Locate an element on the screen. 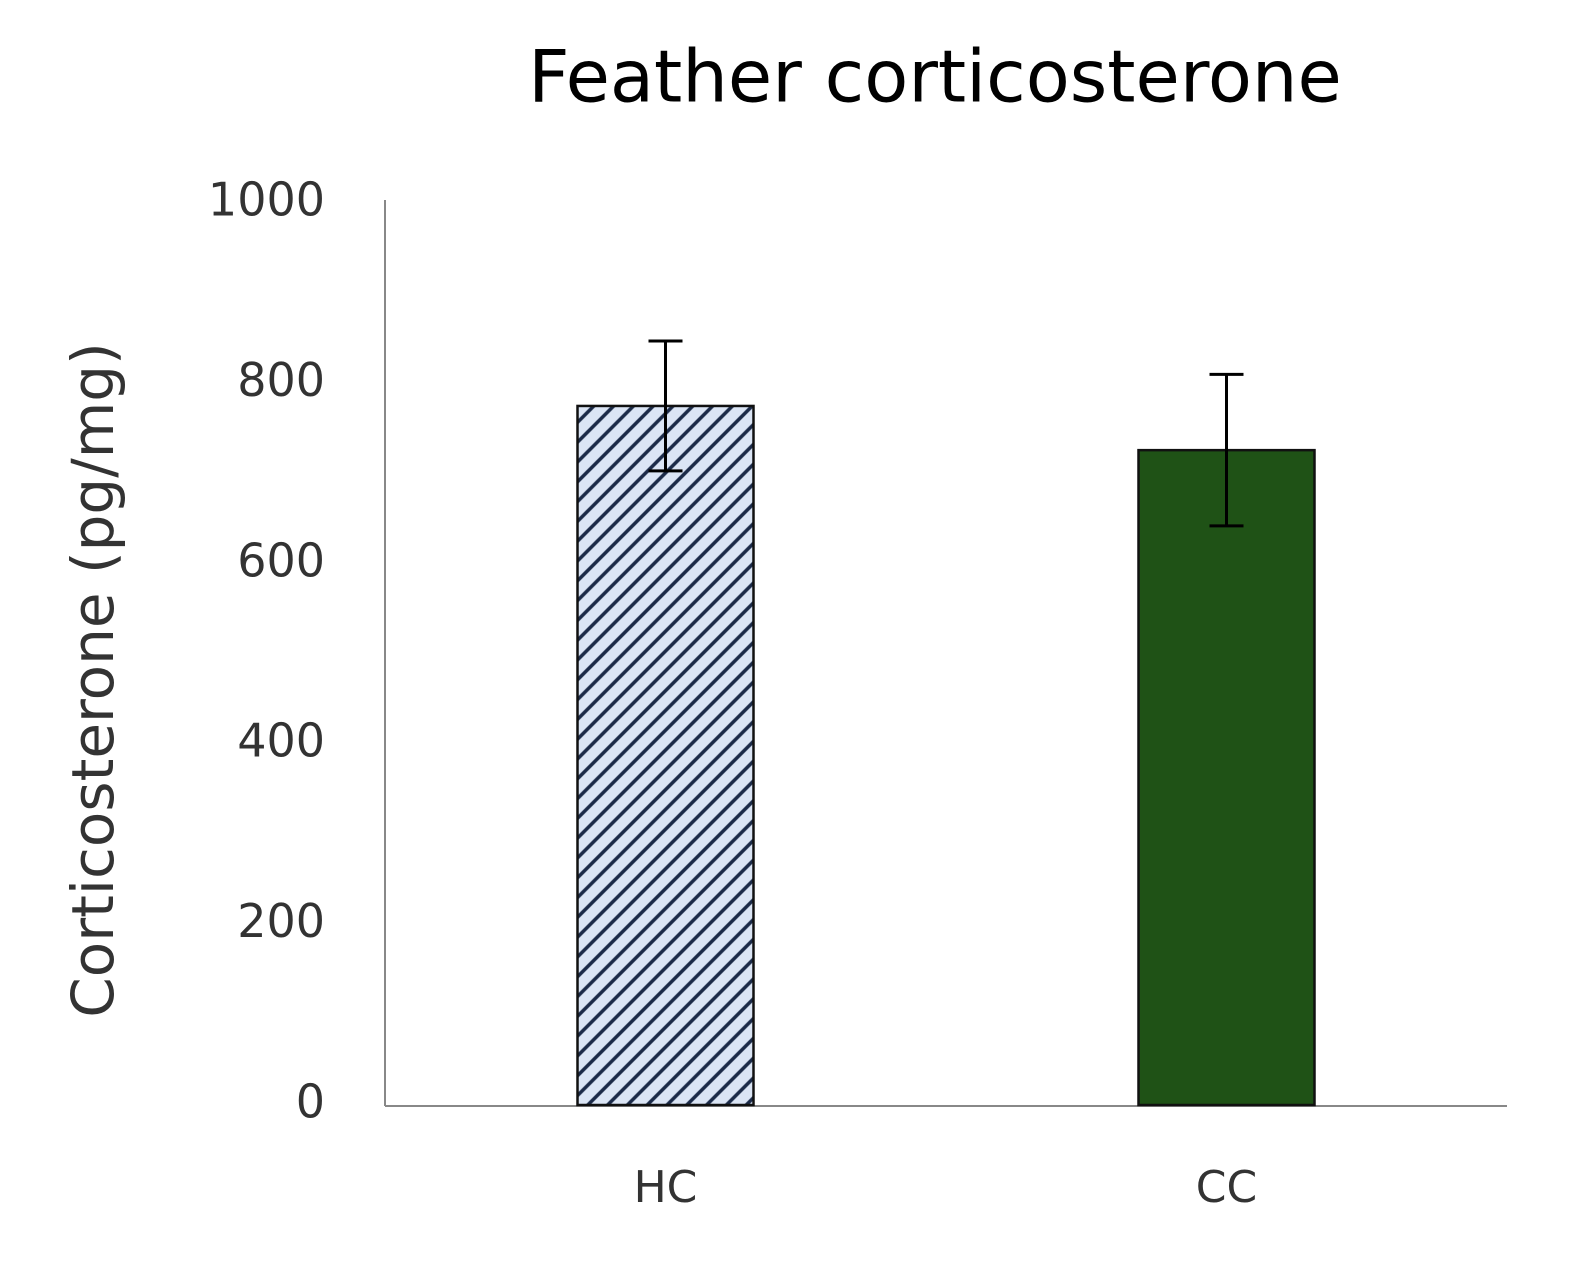 Image resolution: width=1586 pixels, height=1277 pixels. y-tick-label: 200 is located at coordinates (281, 921).